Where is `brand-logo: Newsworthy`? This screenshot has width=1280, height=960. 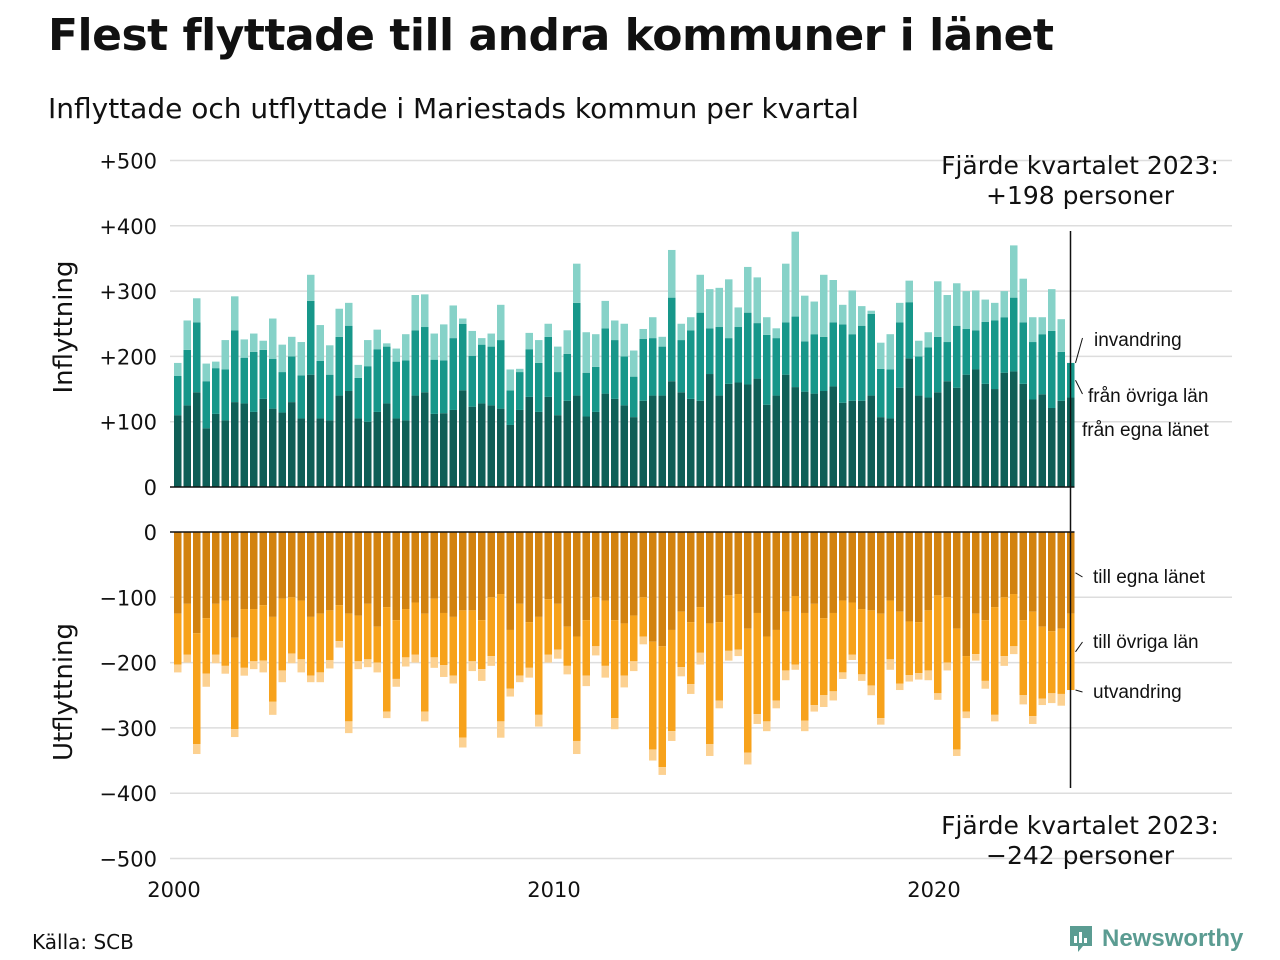 brand-logo: Newsworthy is located at coordinates (1155, 939).